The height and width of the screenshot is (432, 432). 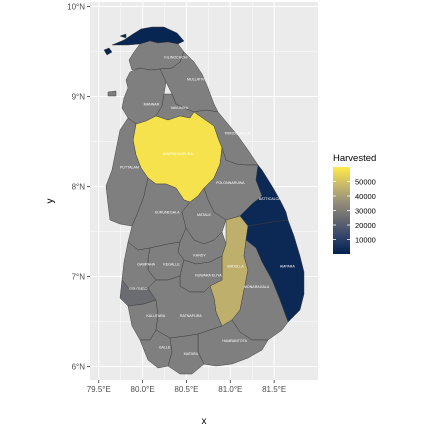 I want to click on y-tick-label: 6°N, so click(x=79, y=367).